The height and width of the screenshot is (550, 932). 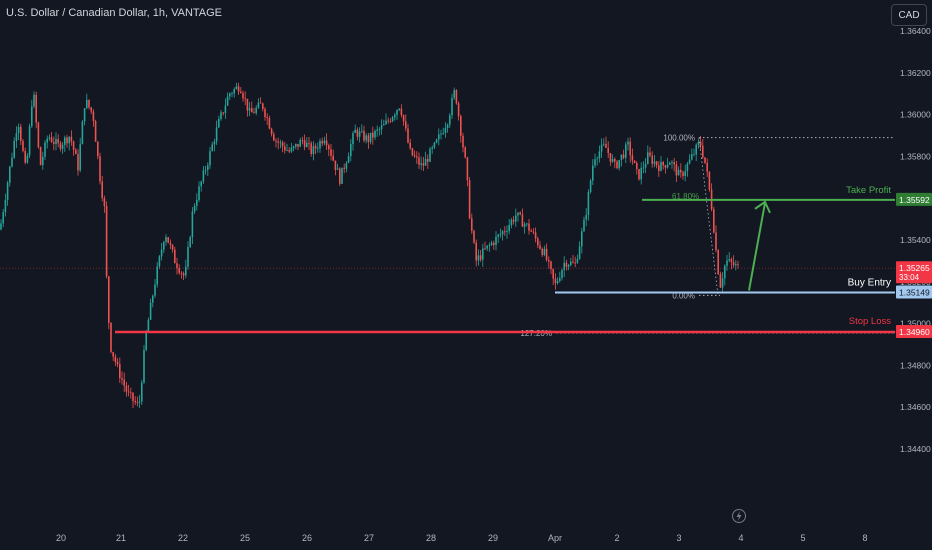 I want to click on time-tick-label: 25, so click(x=245, y=538).